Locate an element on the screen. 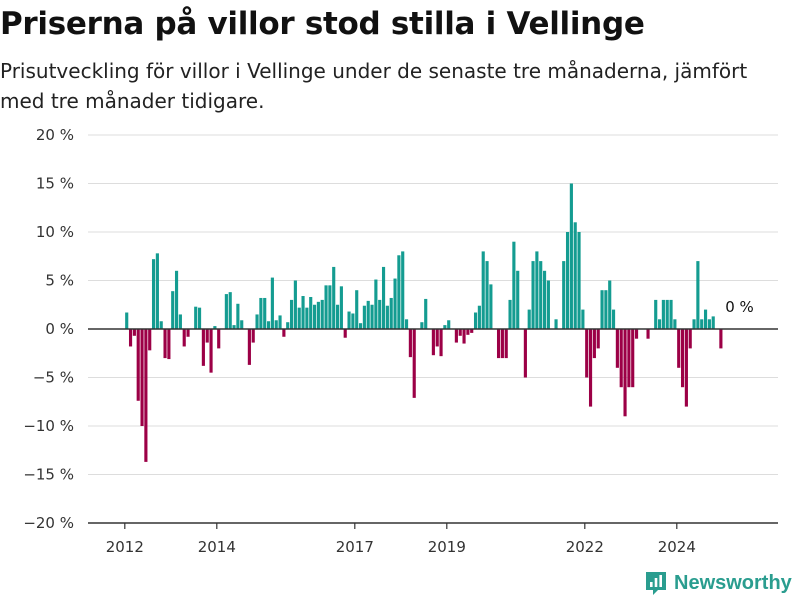 Image resolution: width=800 pixels, height=600 pixels. y-tick-label: 10 % is located at coordinates (55, 232).